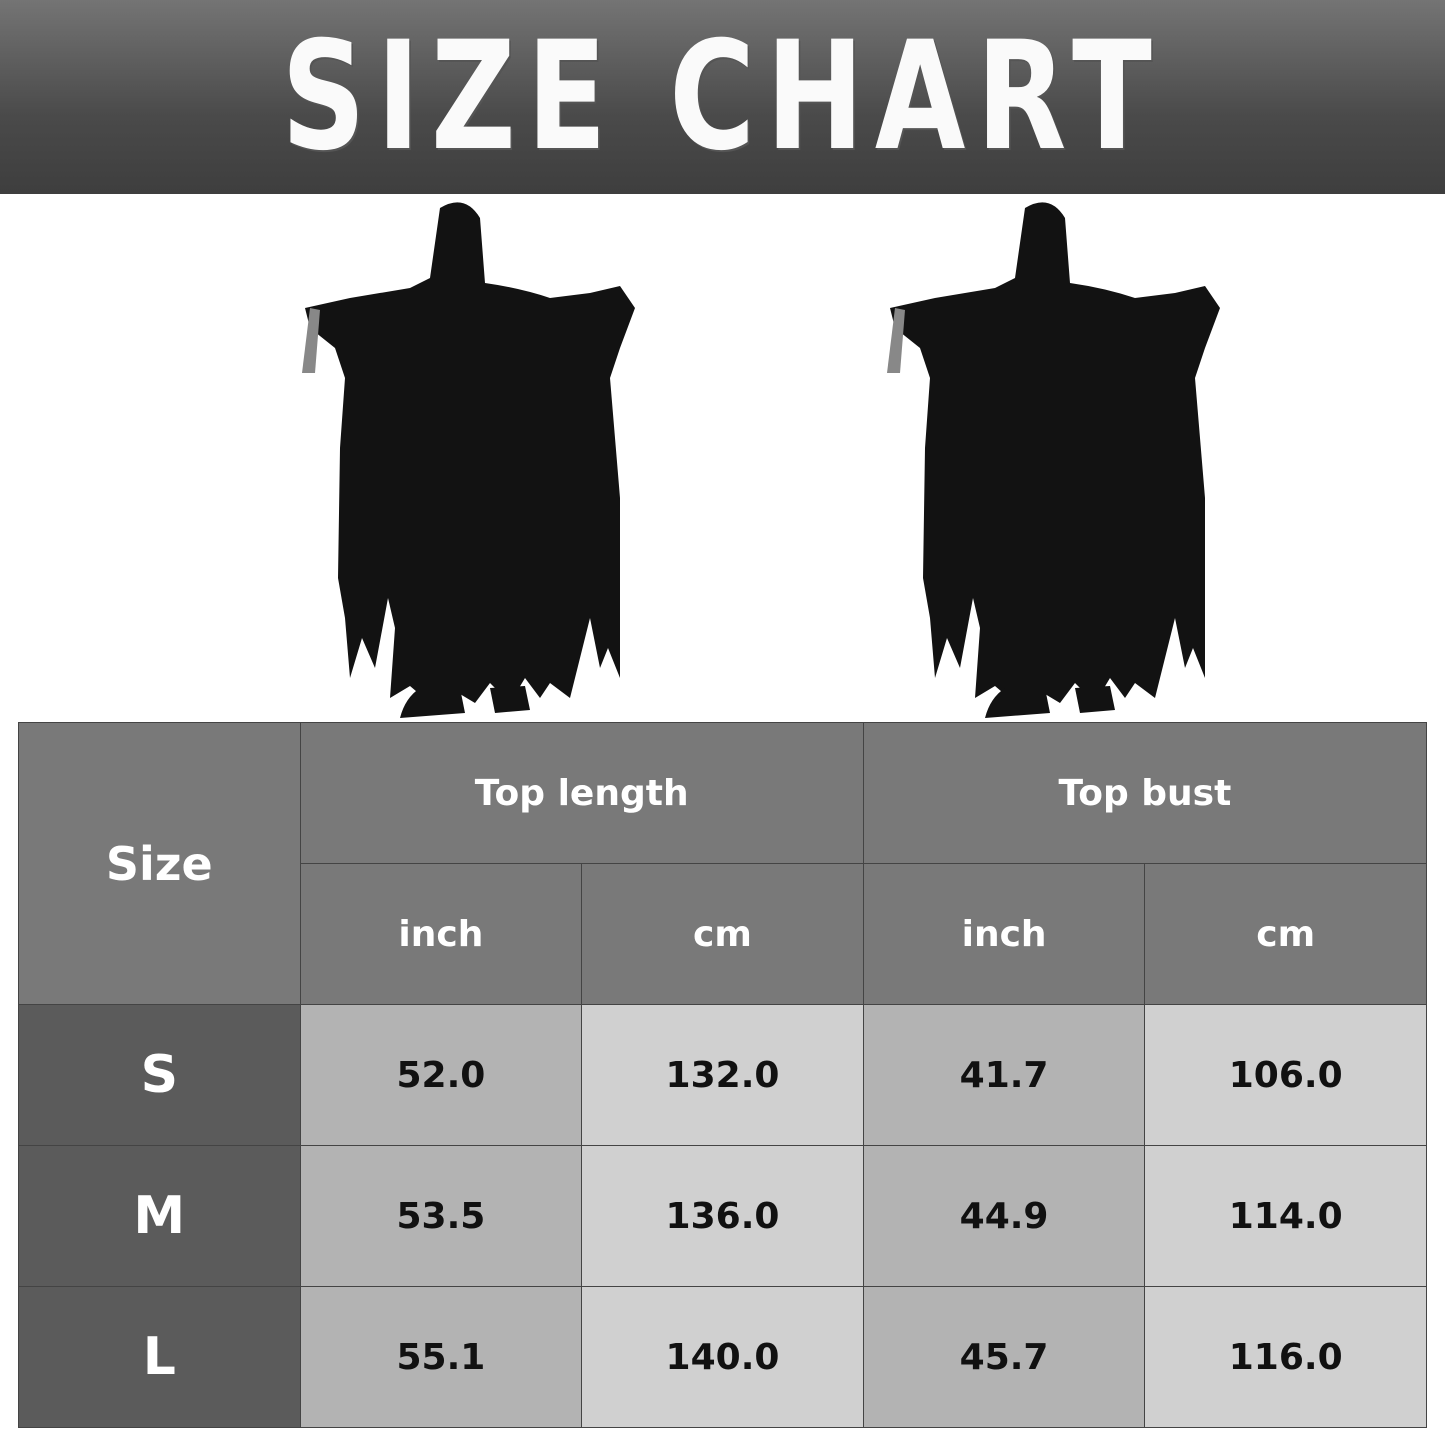 This screenshot has width=1445, height=1445. Describe the element at coordinates (1285, 1216) in the screenshot. I see `table-cell: 114.0` at that location.